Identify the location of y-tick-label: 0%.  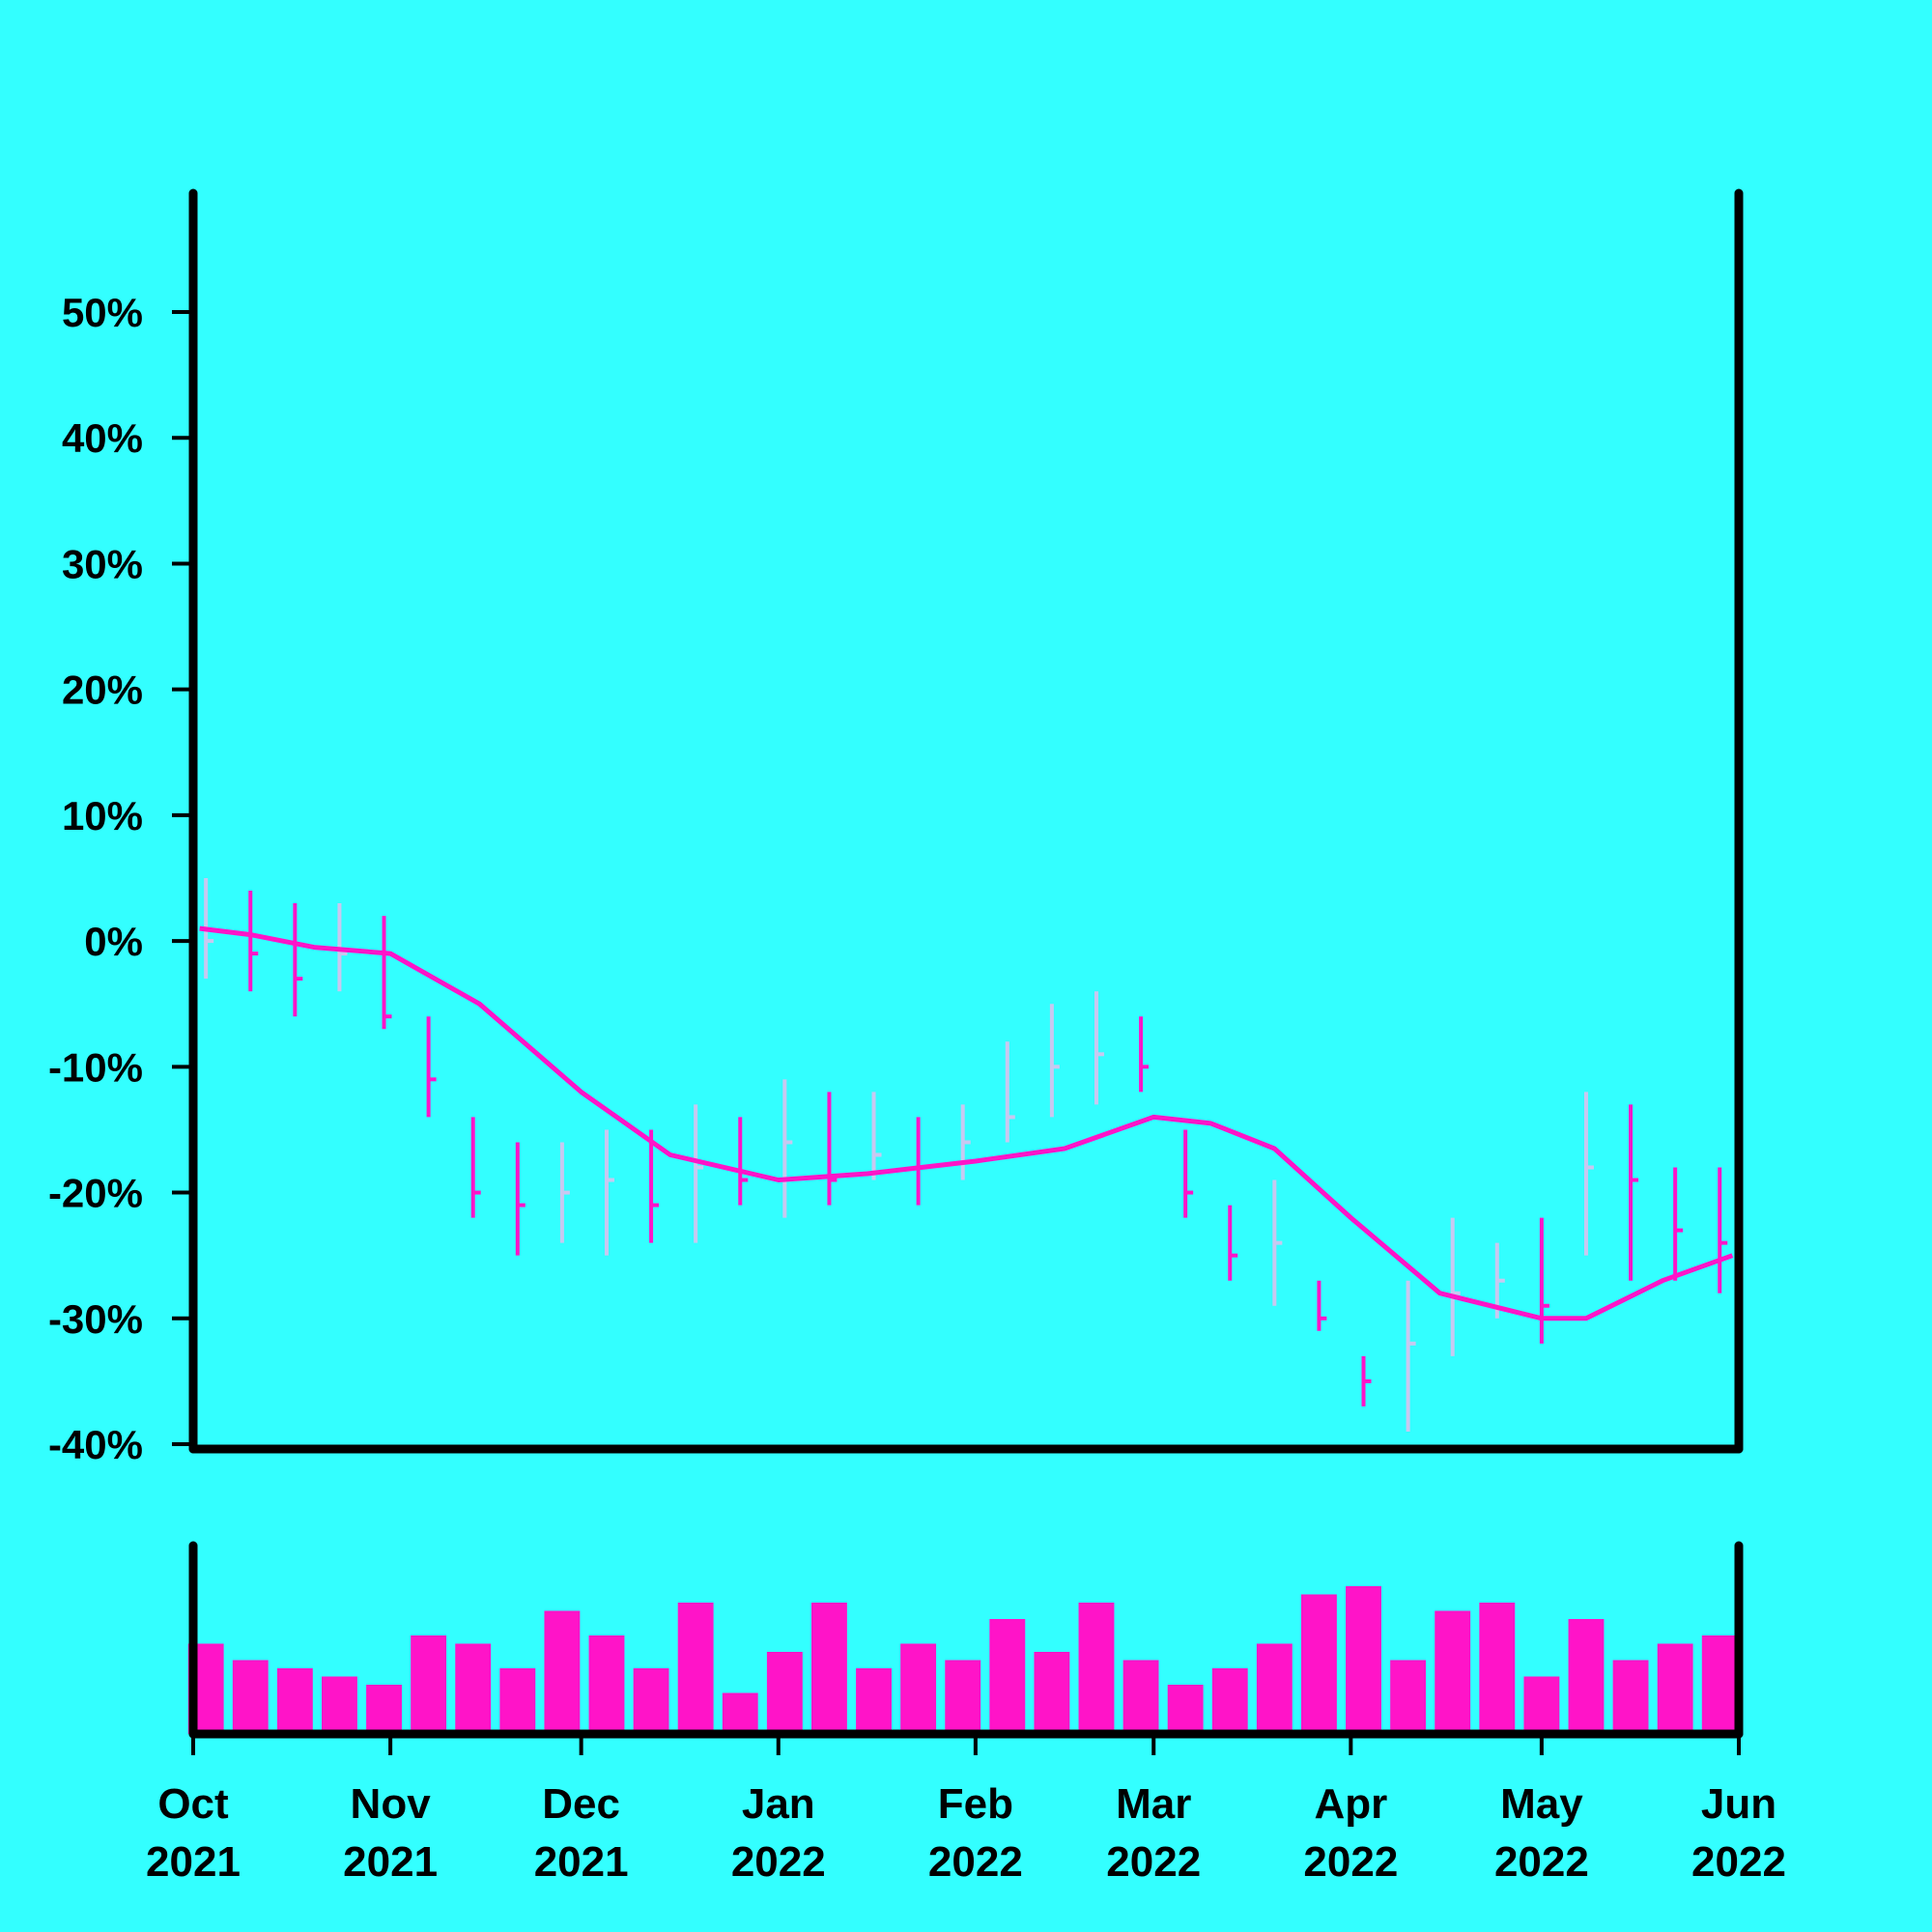
(113, 941).